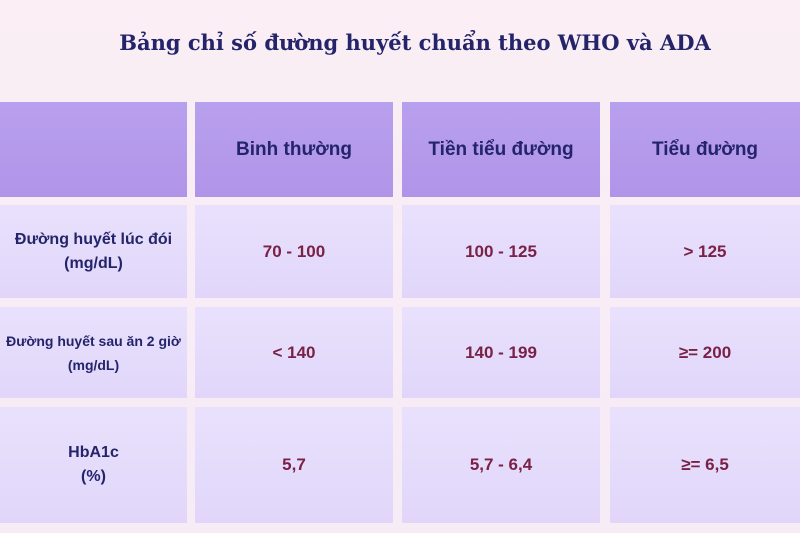 The image size is (800, 533). I want to click on value-cell: ≥= 6,5, so click(705, 465).